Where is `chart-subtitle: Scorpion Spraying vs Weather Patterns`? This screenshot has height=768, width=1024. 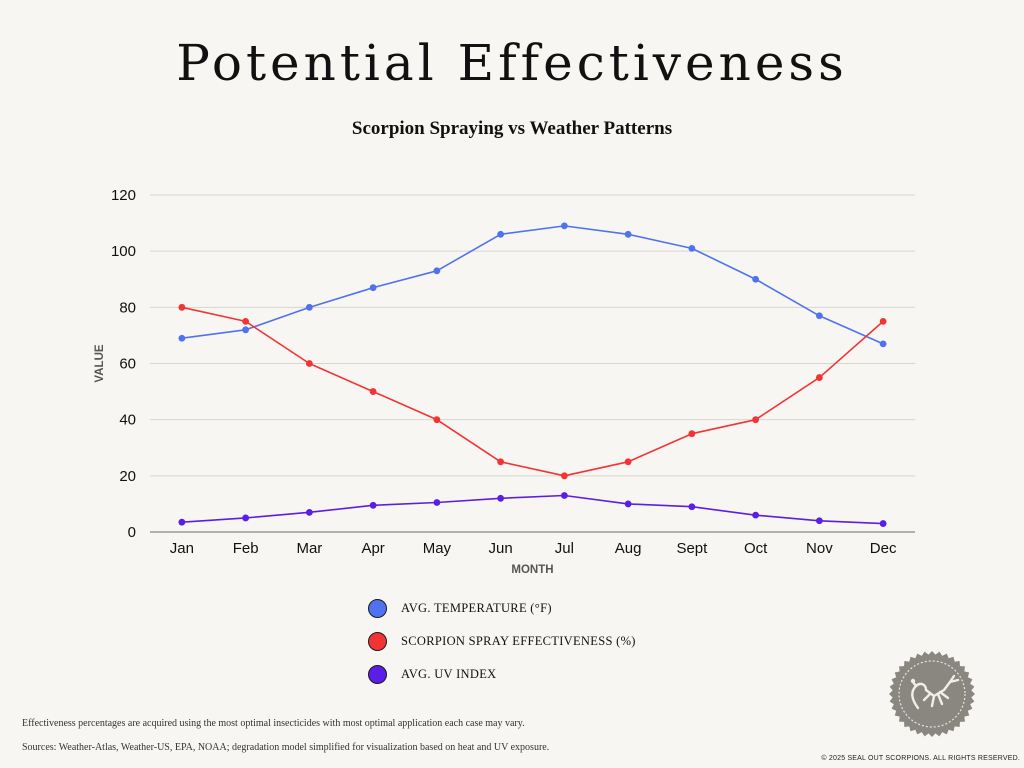 chart-subtitle: Scorpion Spraying vs Weather Patterns is located at coordinates (512, 128).